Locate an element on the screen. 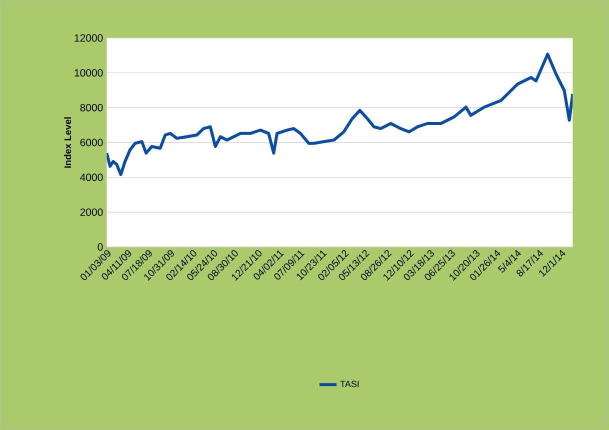 The height and width of the screenshot is (430, 609). y-tick-label: 8000 is located at coordinates (91, 108).